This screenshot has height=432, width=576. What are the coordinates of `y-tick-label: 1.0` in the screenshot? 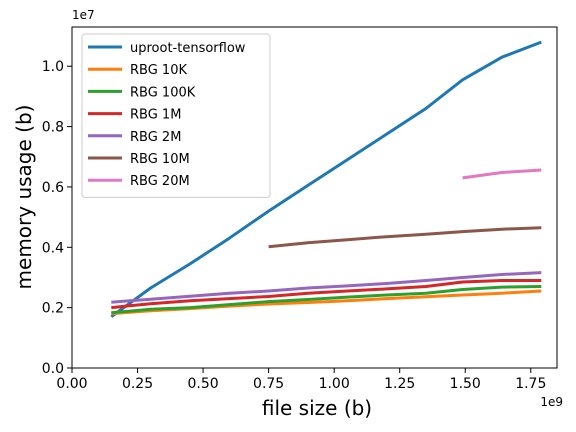 It's located at (53, 67).